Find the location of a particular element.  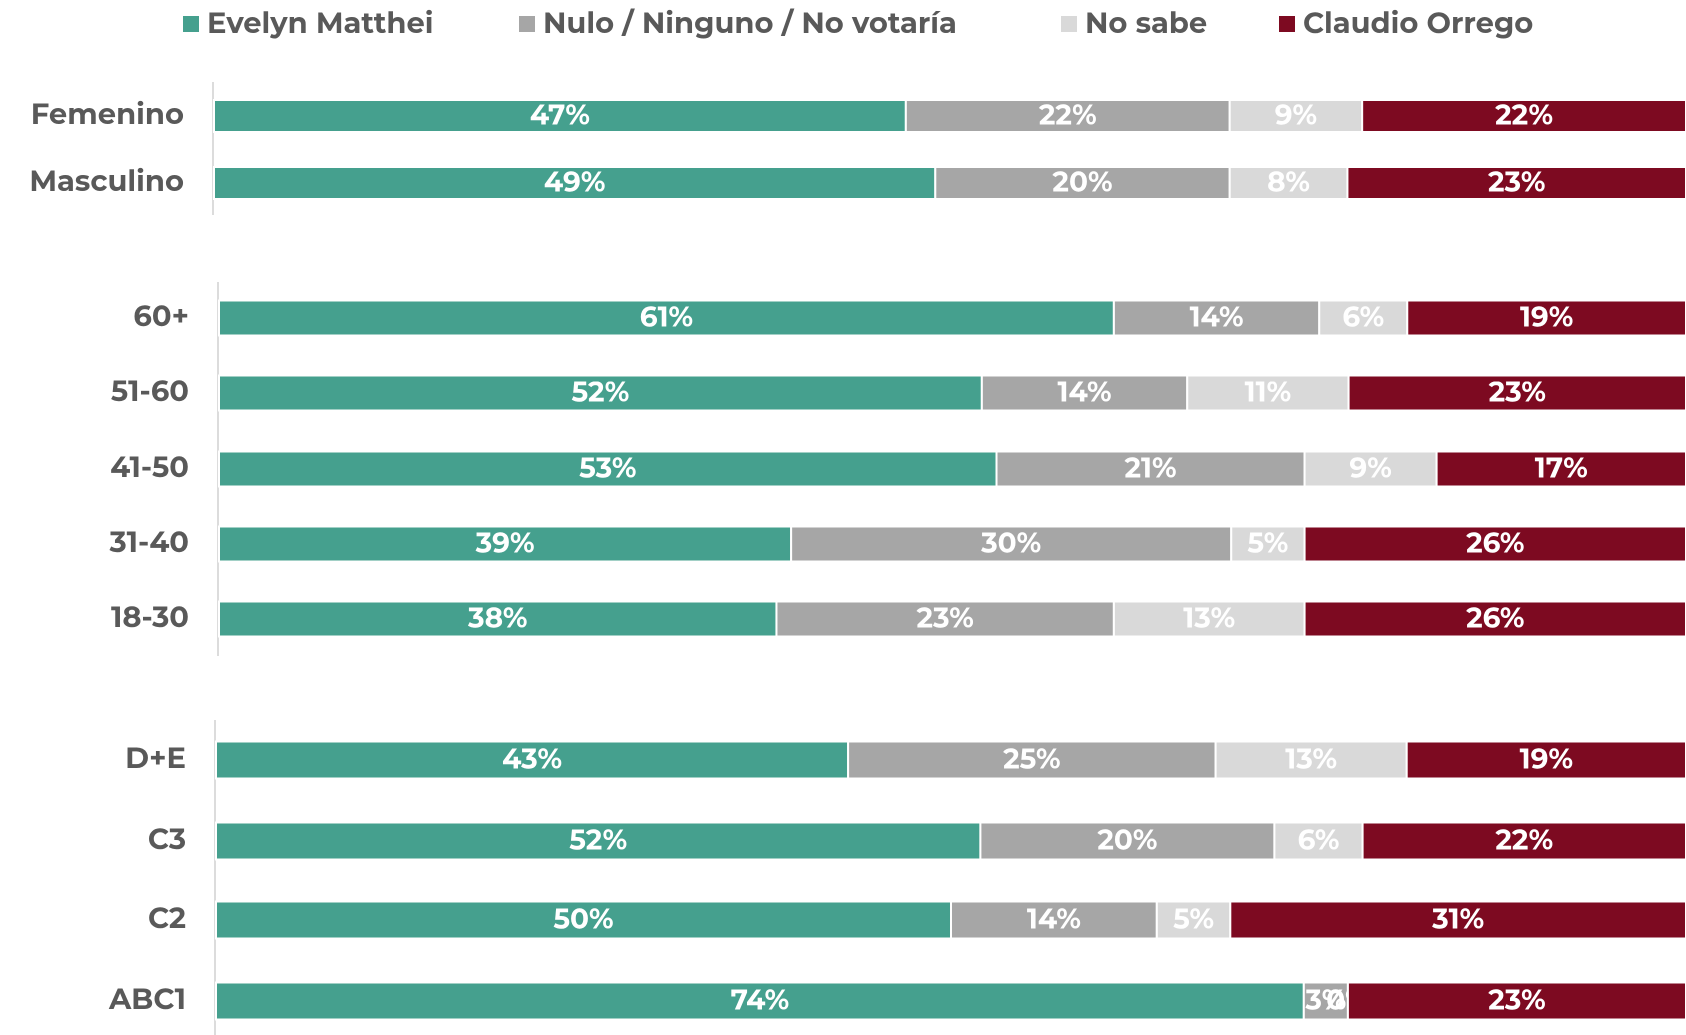

value-label: 74% is located at coordinates (760, 1001).